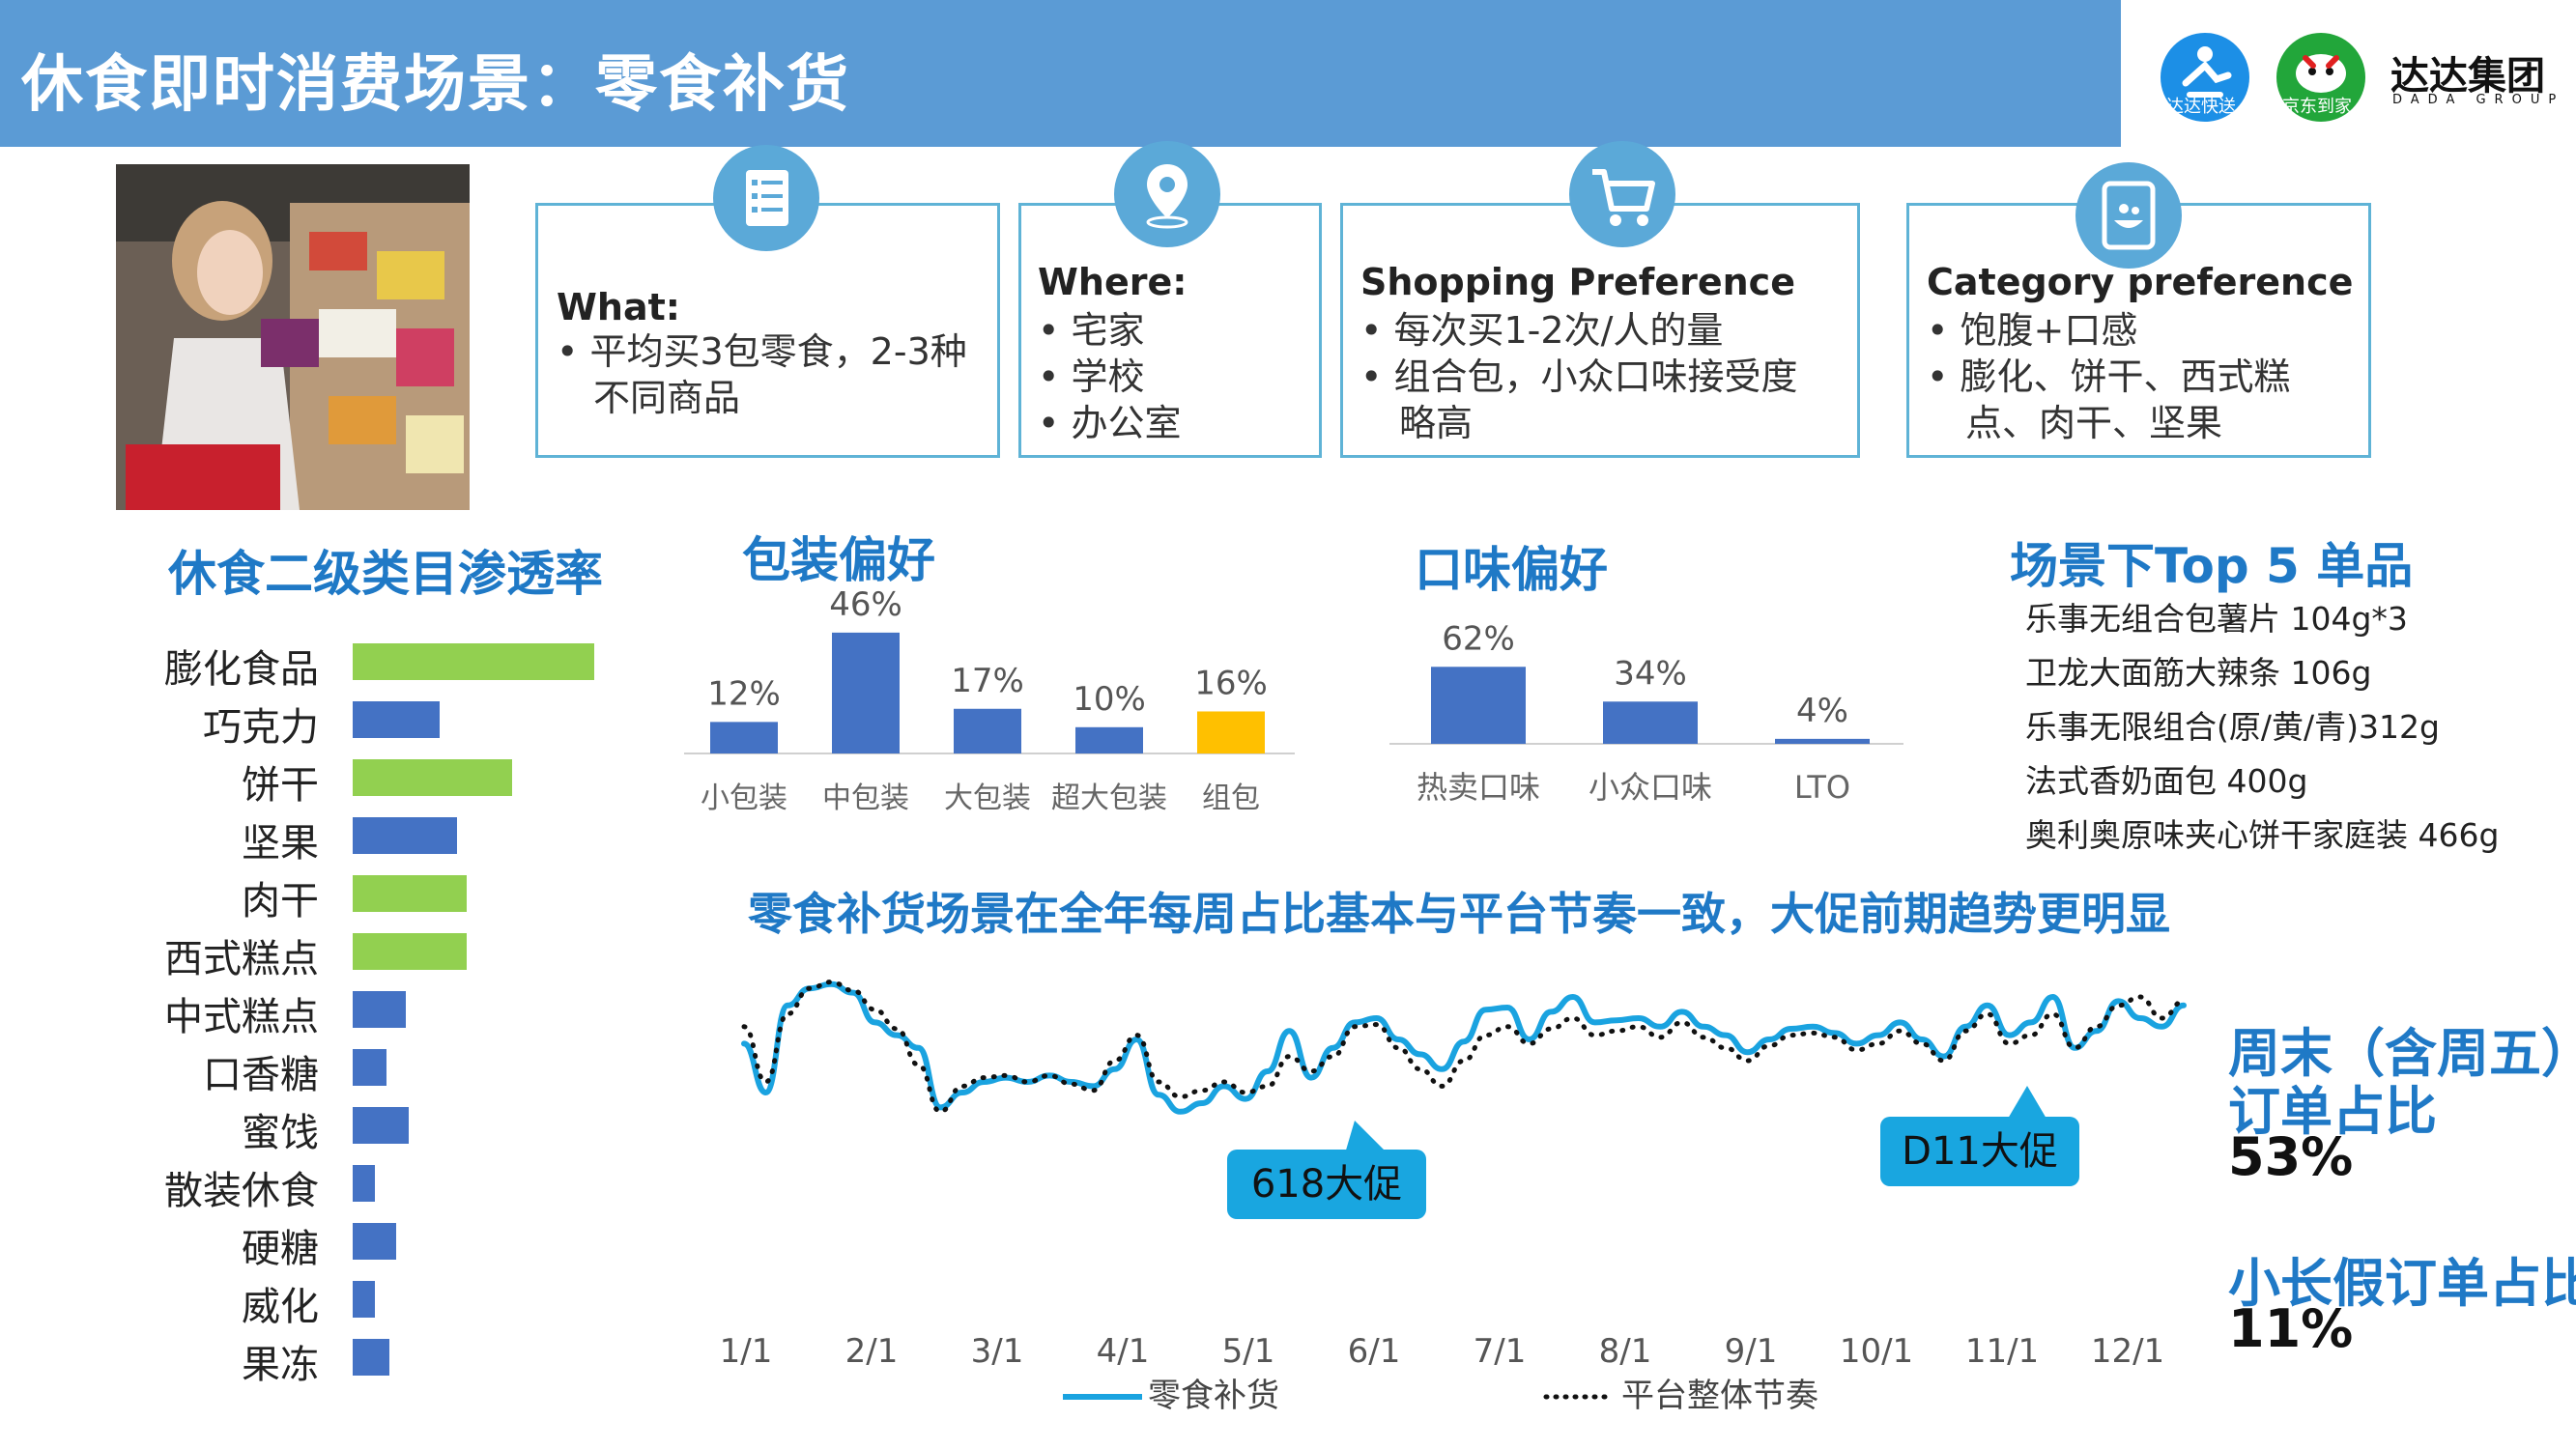 The height and width of the screenshot is (1449, 2576). I want to click on holiday-share-label: 小长假订单占比, so click(2402, 1283).